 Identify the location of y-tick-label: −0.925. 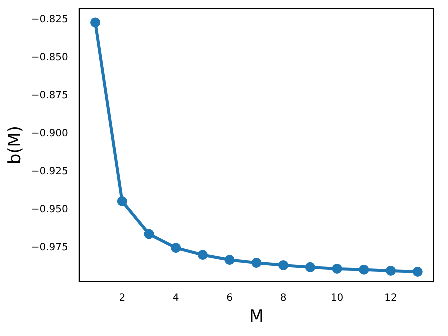
(49, 172).